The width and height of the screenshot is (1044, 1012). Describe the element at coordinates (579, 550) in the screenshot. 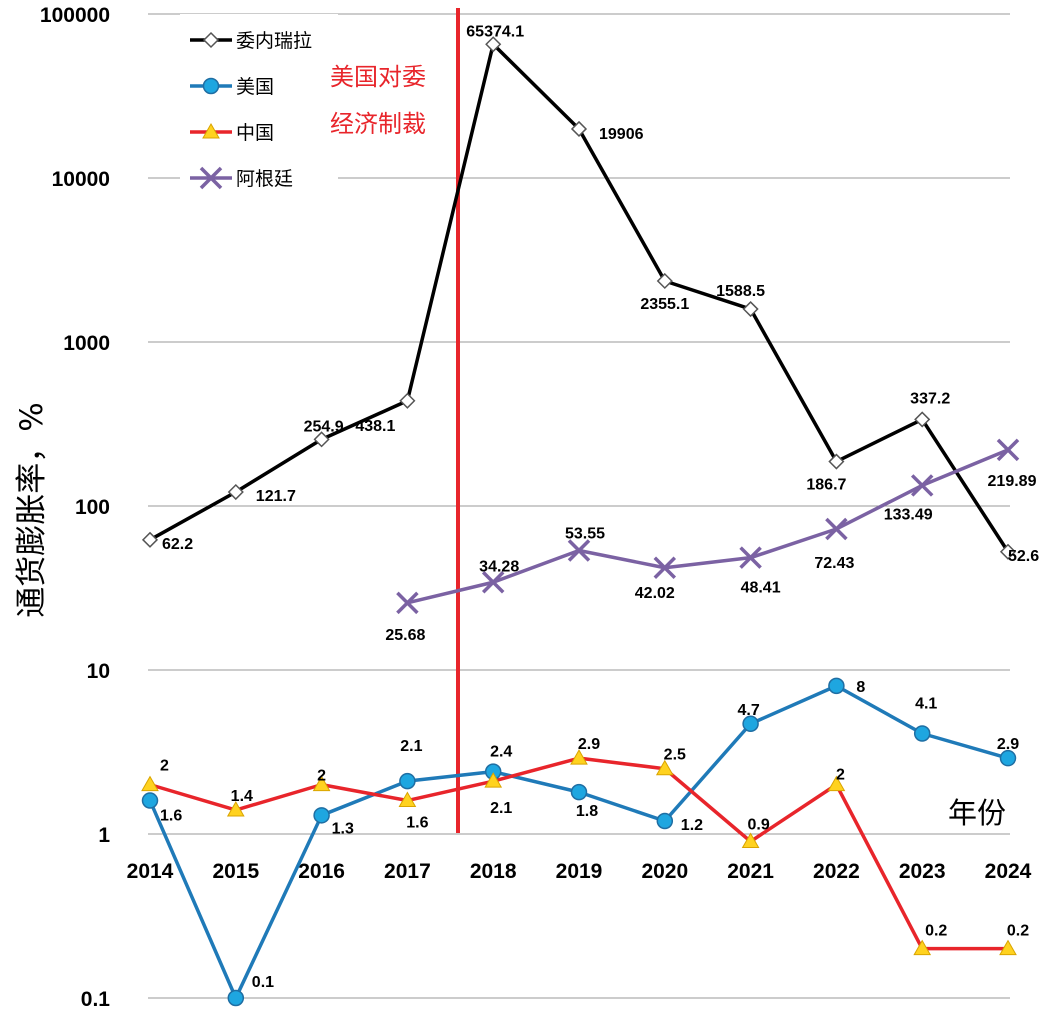

I see `marker-3-2019` at that location.